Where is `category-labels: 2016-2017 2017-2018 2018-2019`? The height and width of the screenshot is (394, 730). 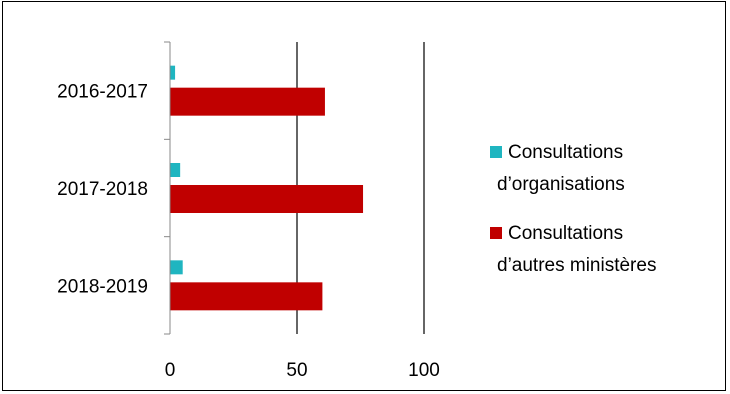
category-labels: 2016-2017 2017-2018 2018-2019 is located at coordinates (102, 190).